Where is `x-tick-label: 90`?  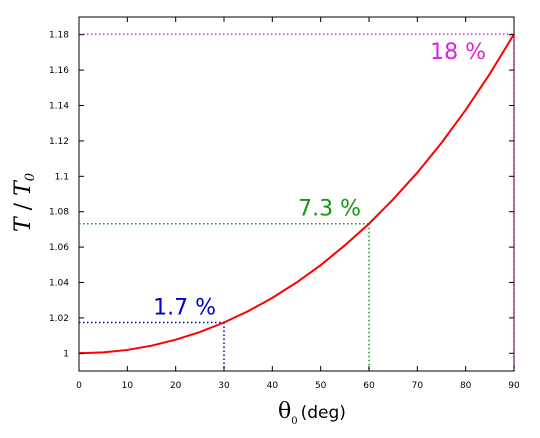
x-tick-label: 90 is located at coordinates (514, 386).